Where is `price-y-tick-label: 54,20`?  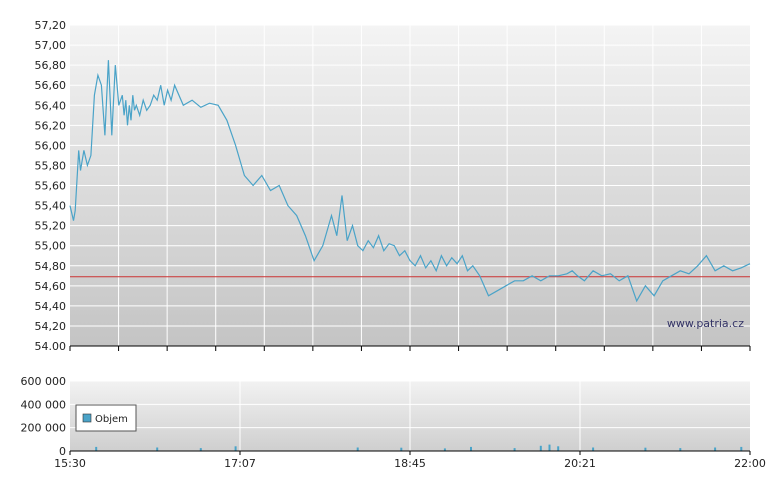 price-y-tick-label: 54,20 is located at coordinates (51, 326).